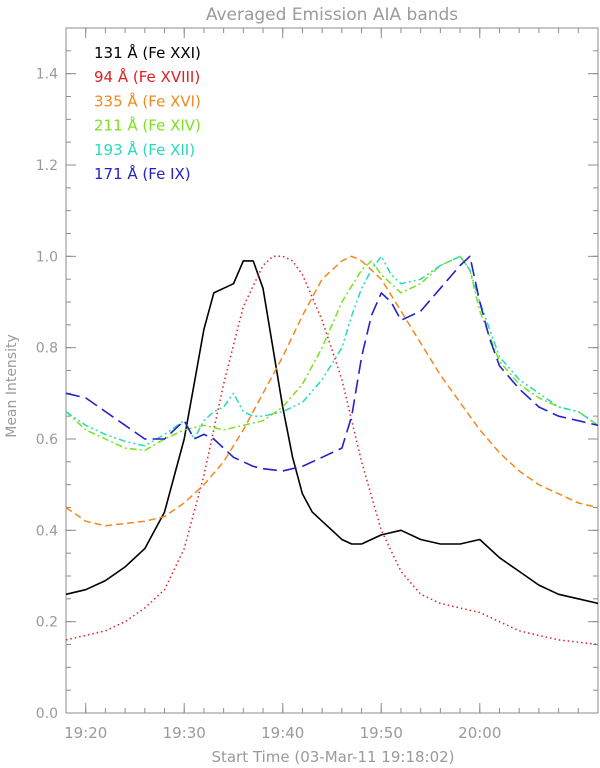 This screenshot has height=768, width=600. What do you see at coordinates (47, 623) in the screenshot?
I see `y-tick-label: 0.2` at bounding box center [47, 623].